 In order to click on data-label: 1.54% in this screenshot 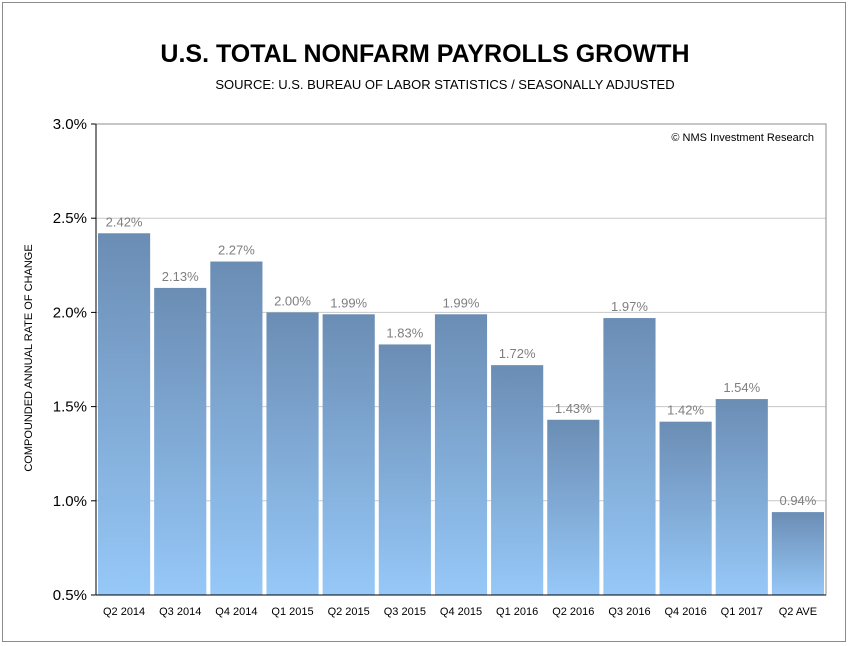, I will do `click(741, 387)`.